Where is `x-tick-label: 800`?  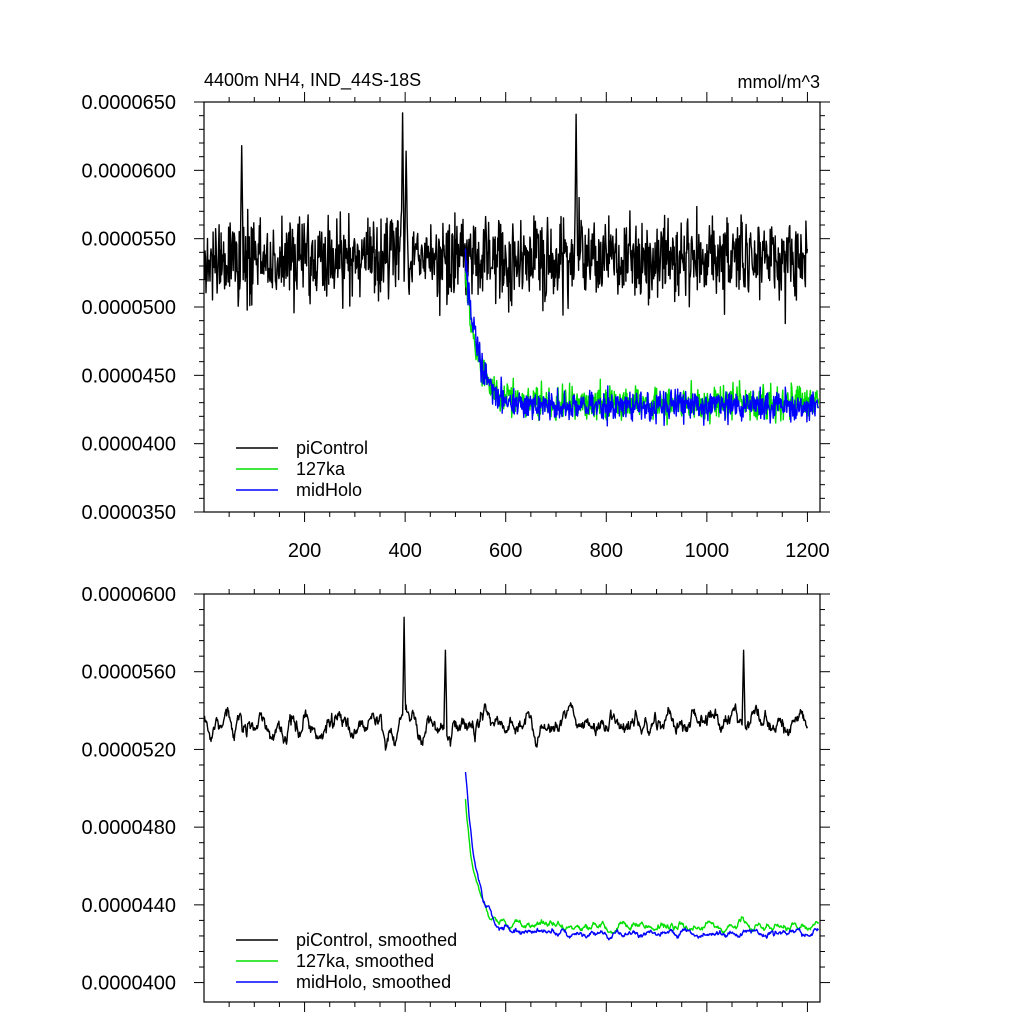 x-tick-label: 800 is located at coordinates (606, 551).